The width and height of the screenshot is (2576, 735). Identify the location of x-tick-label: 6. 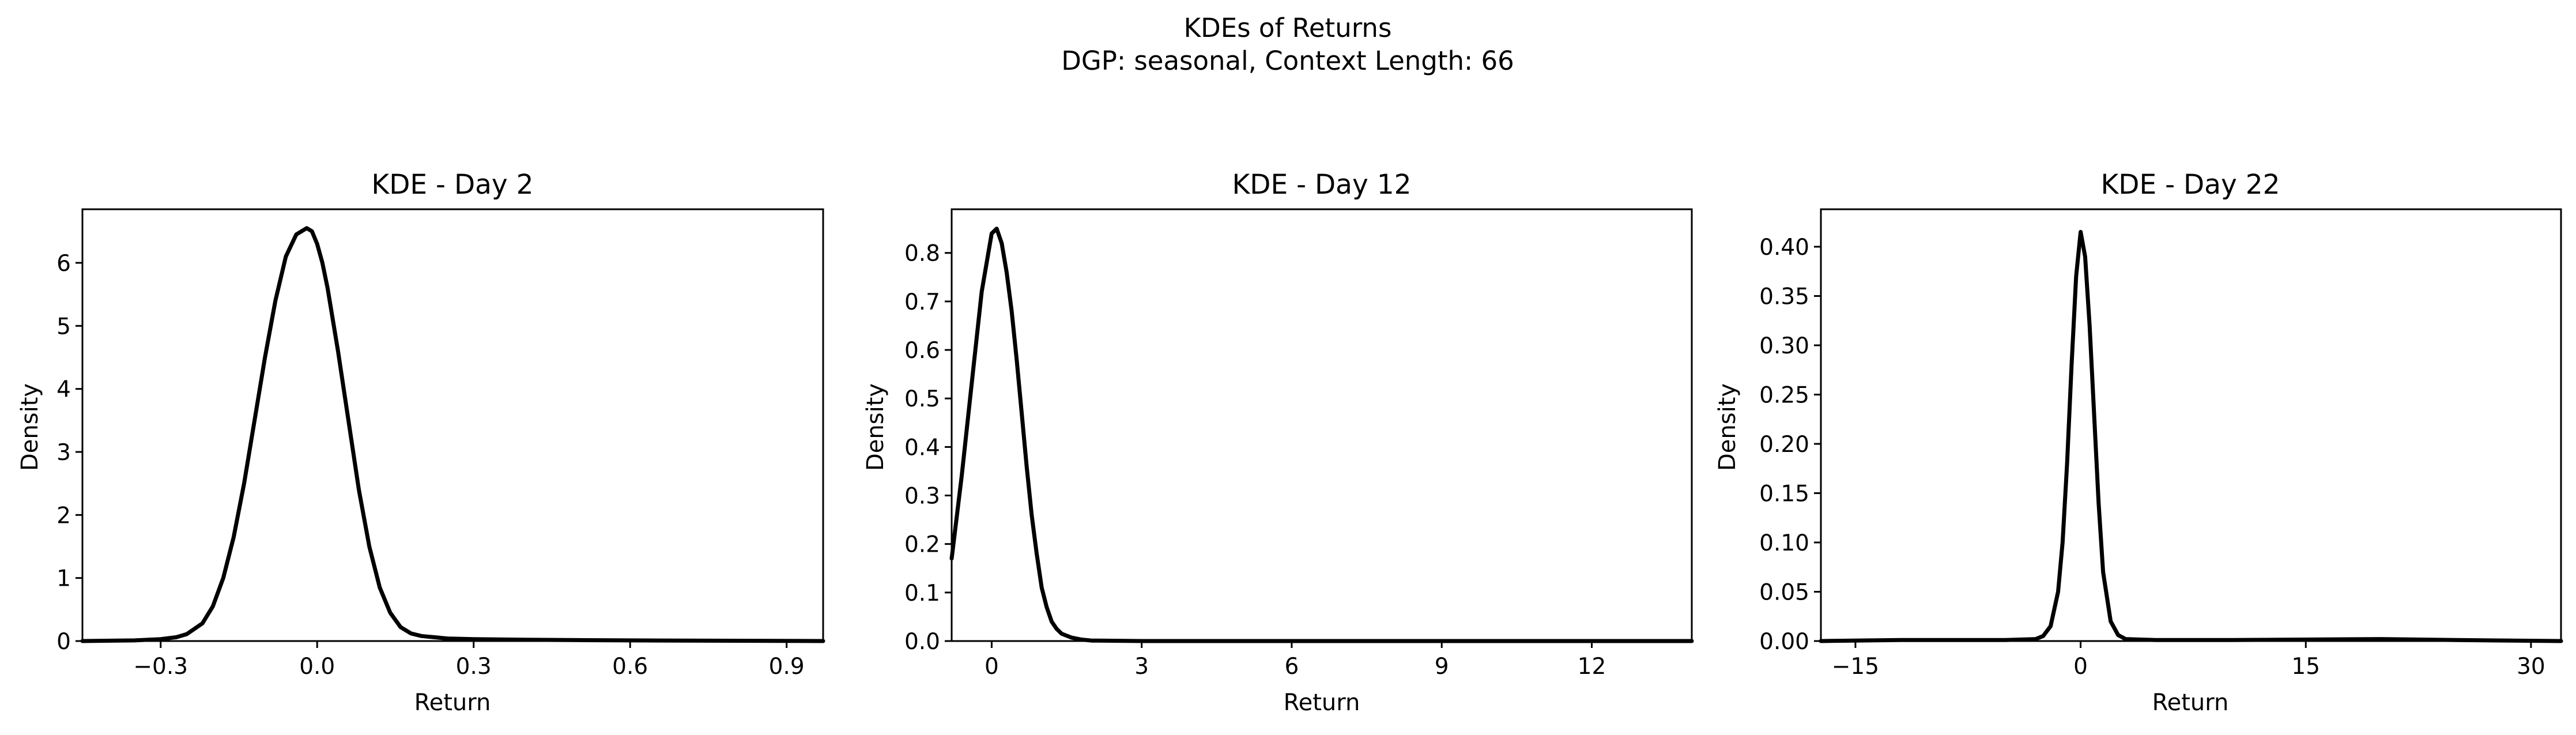
(1292, 667).